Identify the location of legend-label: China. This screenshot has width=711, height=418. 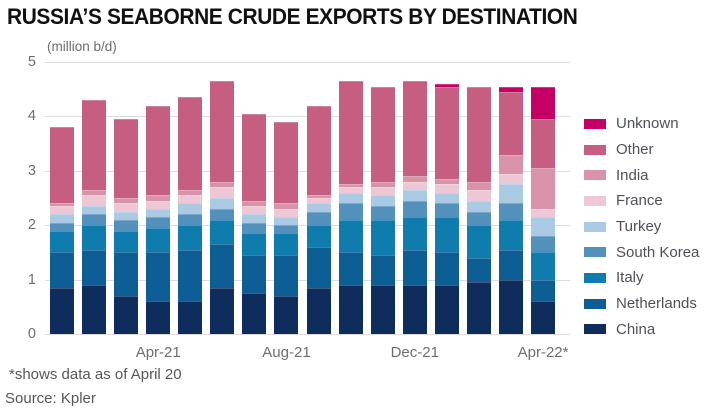
(636, 329).